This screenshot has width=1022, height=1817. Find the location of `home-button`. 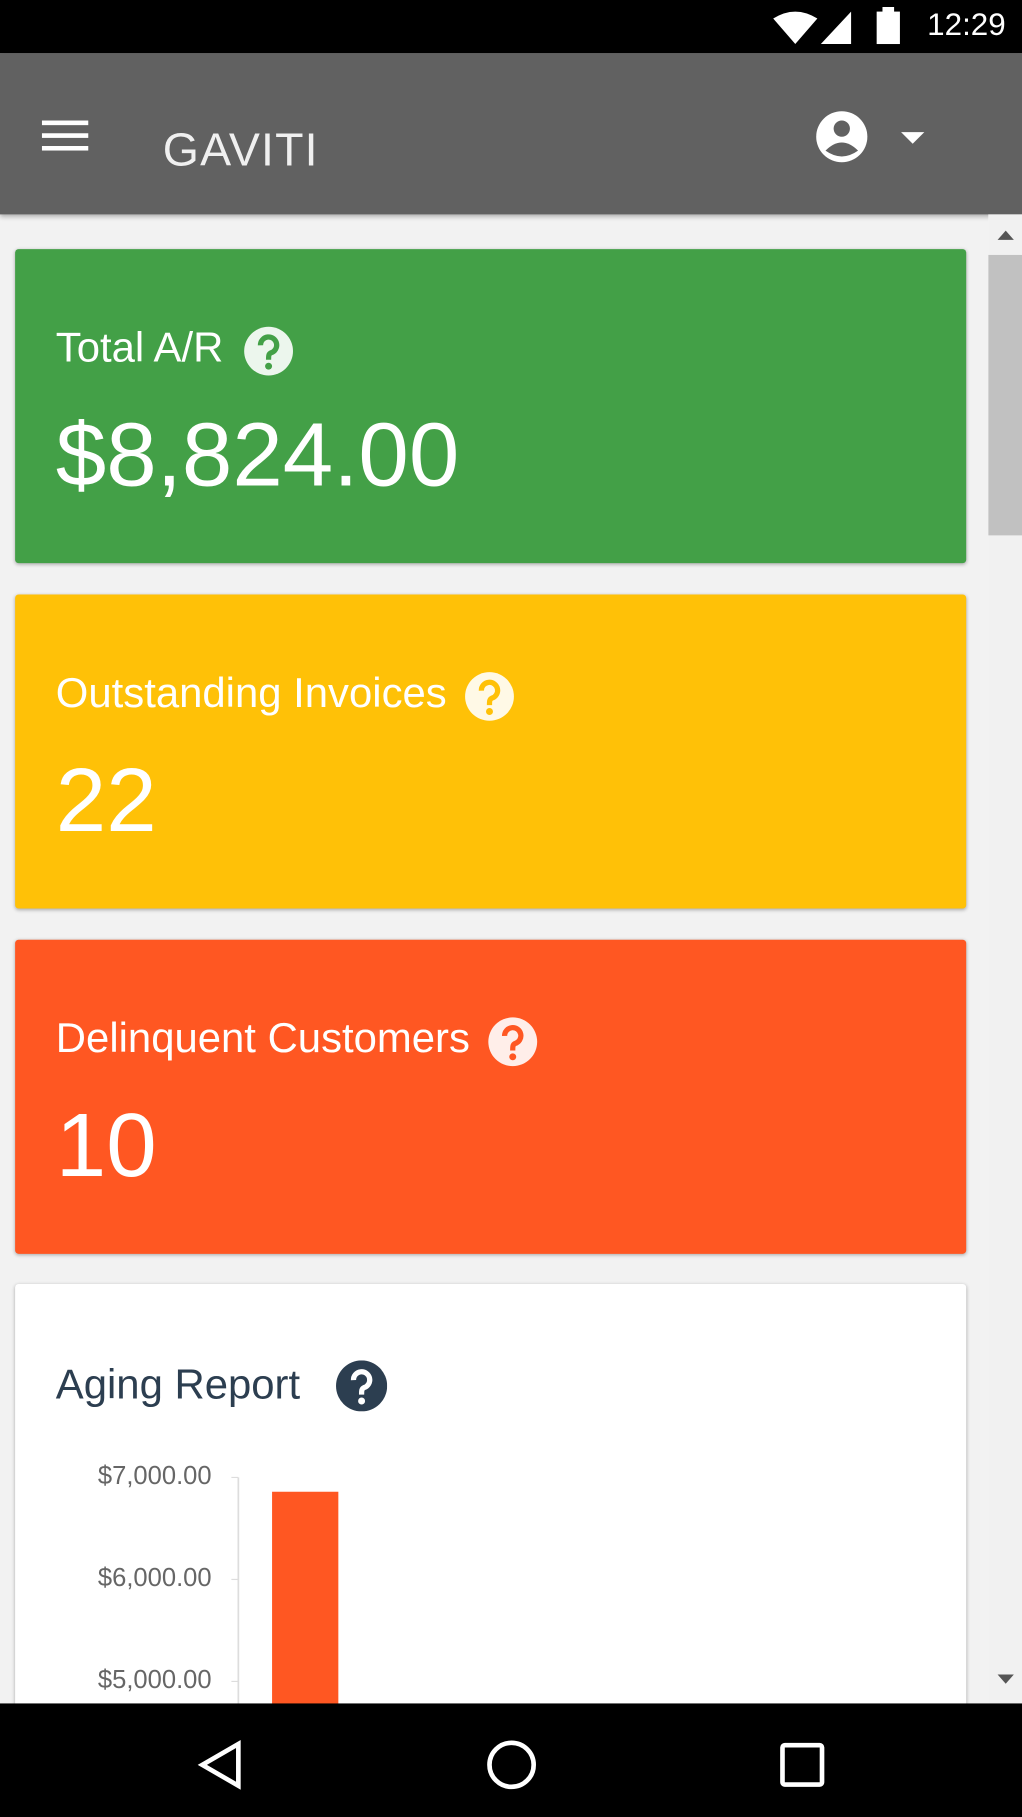

home-button is located at coordinates (511, 1765).